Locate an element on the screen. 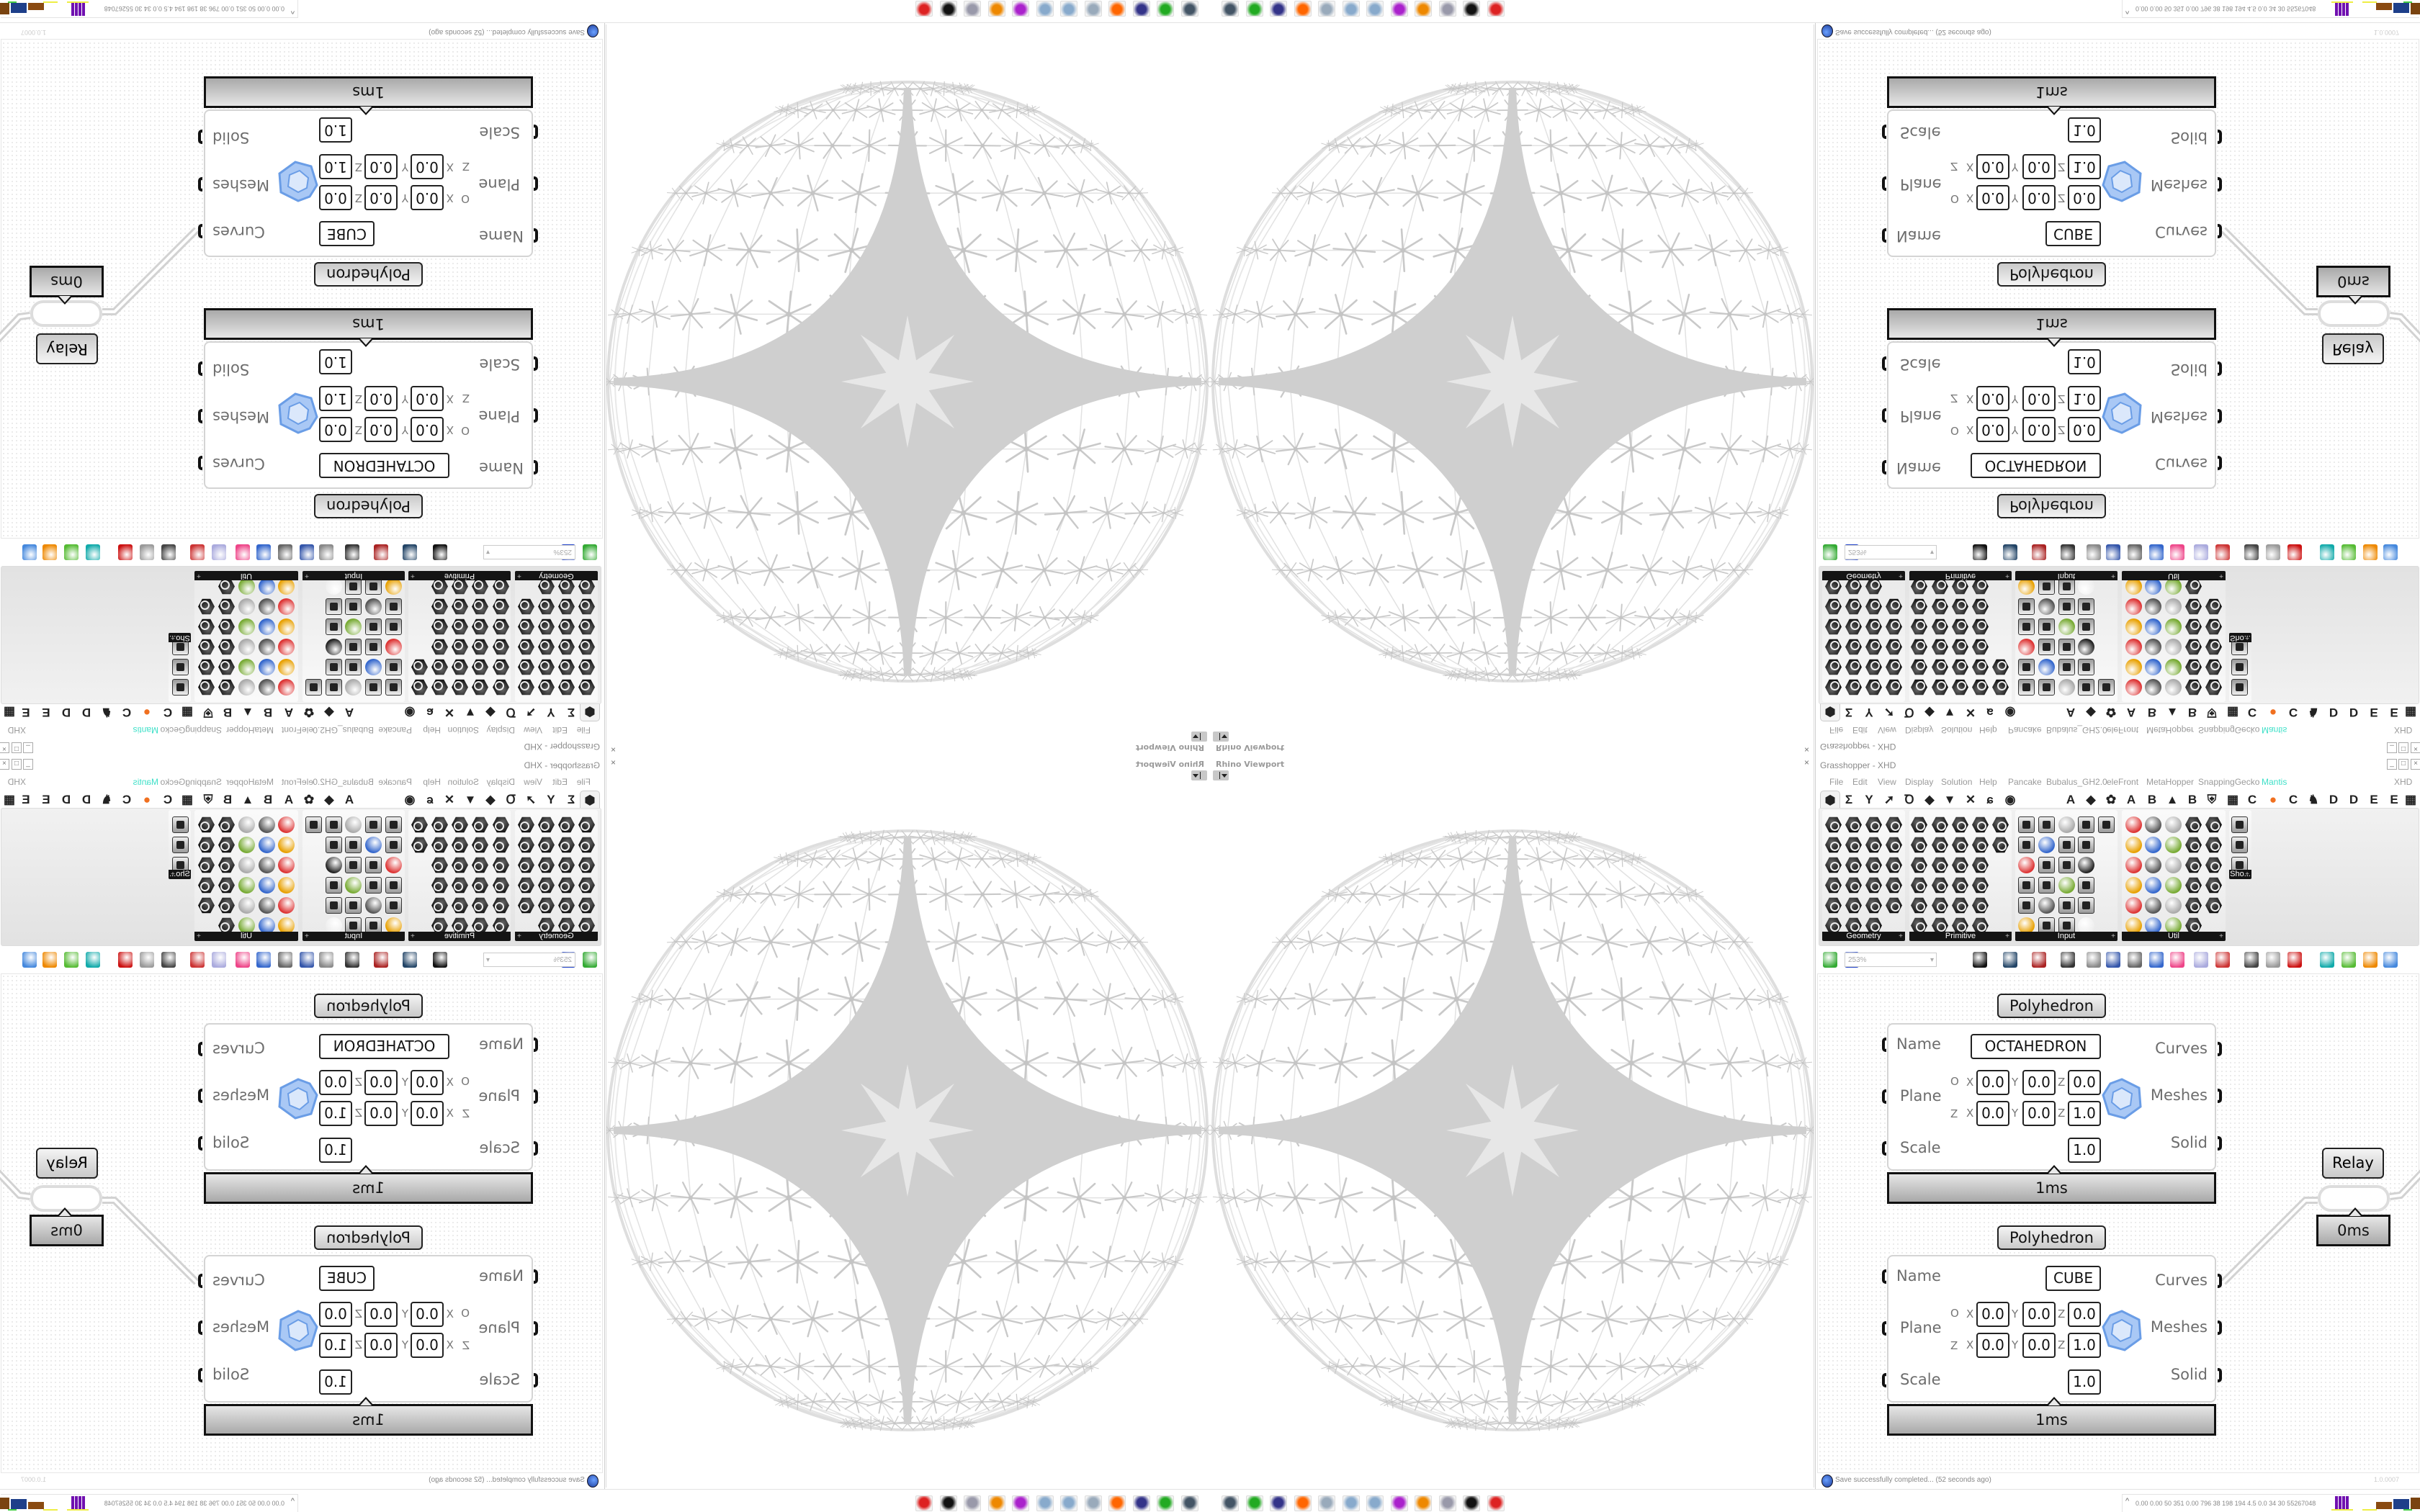 The width and height of the screenshot is (2420, 1512). tab-13: A is located at coordinates (2131, 799).